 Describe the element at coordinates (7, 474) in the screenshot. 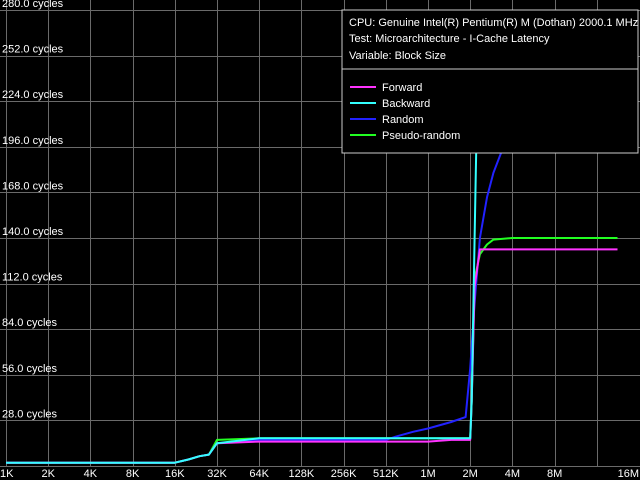

I see `x-tick-label: 1K` at that location.